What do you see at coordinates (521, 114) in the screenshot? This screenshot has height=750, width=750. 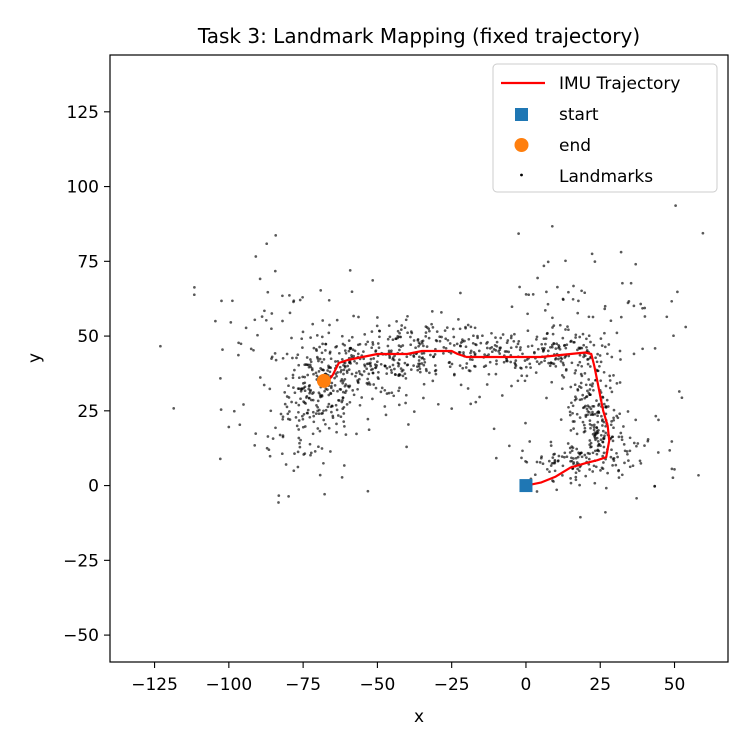 I see `legend-start-swatch` at bounding box center [521, 114].